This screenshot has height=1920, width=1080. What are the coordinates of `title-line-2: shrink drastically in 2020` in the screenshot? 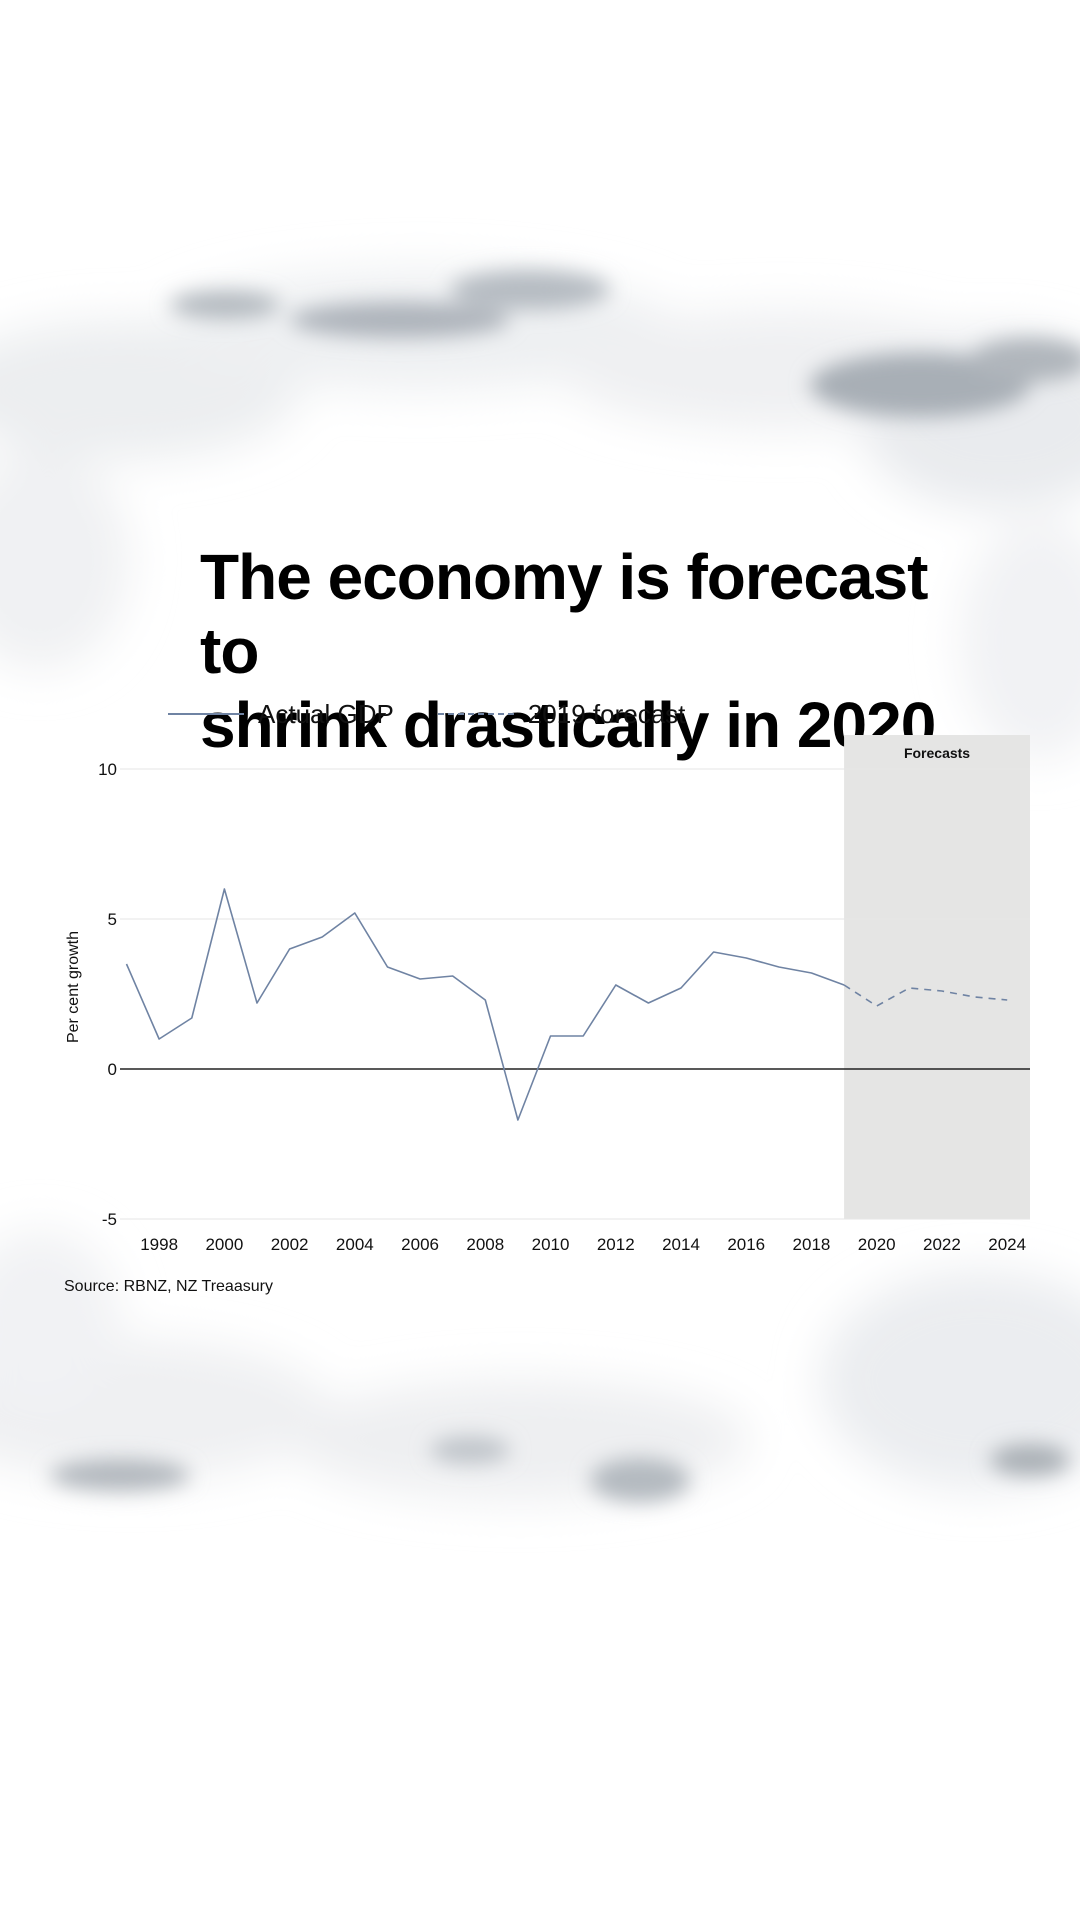 It's located at (568, 725).